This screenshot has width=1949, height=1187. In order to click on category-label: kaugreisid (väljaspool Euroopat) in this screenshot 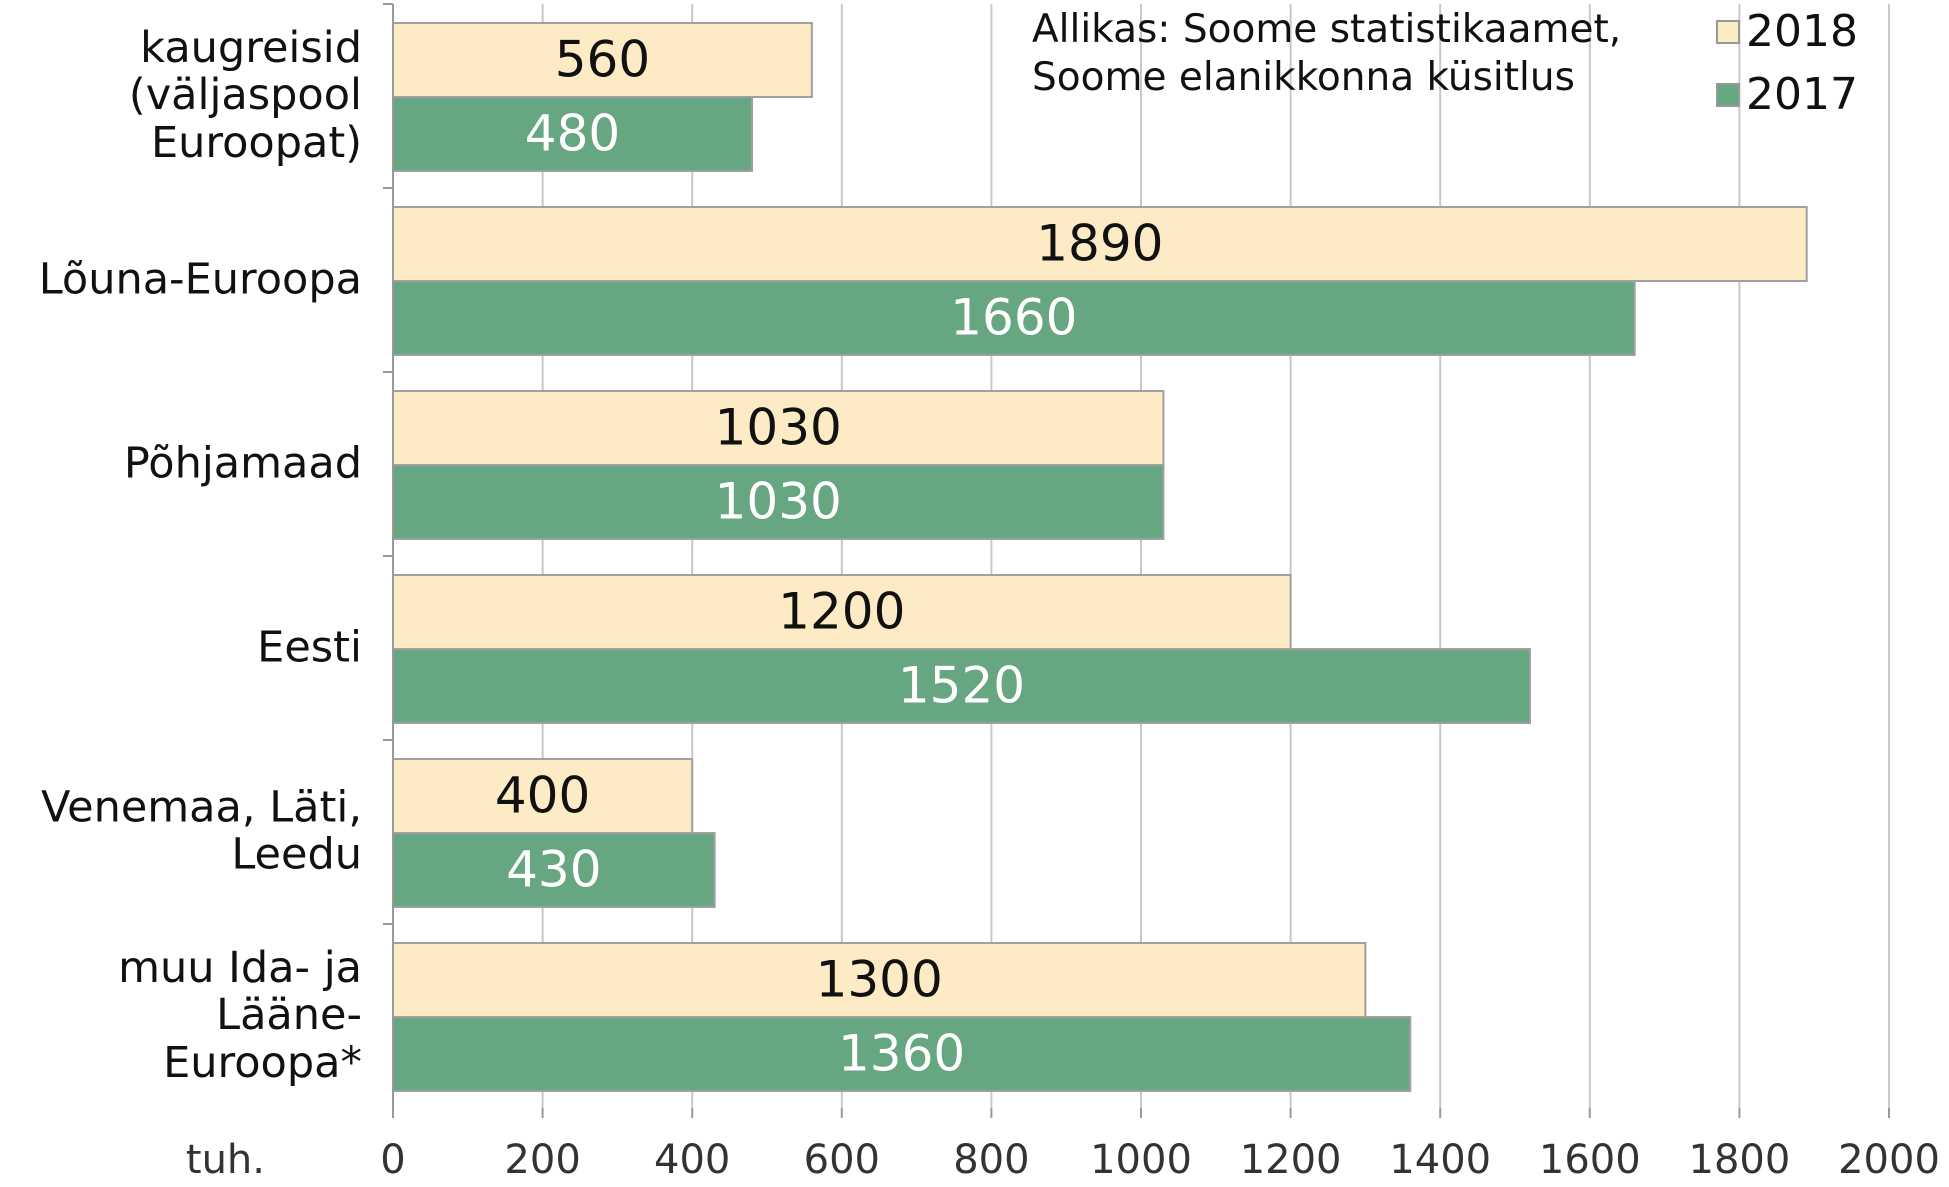, I will do `click(245, 95)`.